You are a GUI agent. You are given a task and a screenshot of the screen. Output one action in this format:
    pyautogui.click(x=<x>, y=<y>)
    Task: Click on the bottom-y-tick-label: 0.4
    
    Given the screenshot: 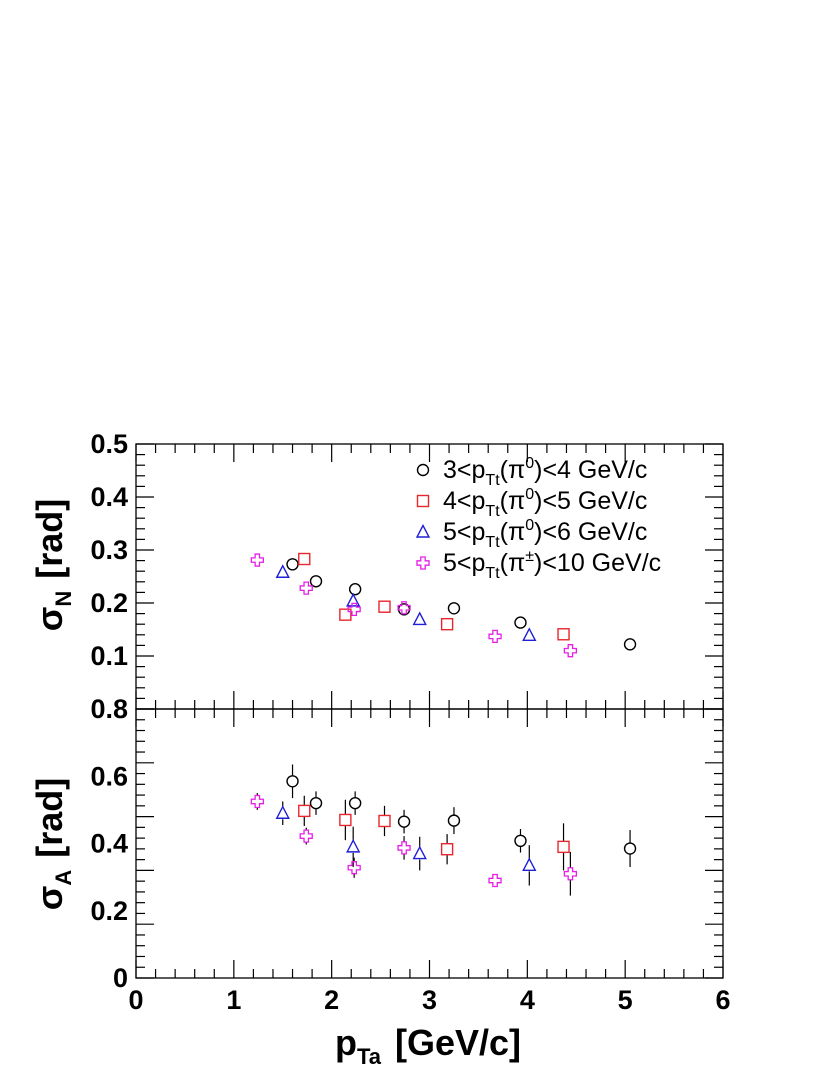 What is the action you would take?
    pyautogui.click(x=109, y=844)
    